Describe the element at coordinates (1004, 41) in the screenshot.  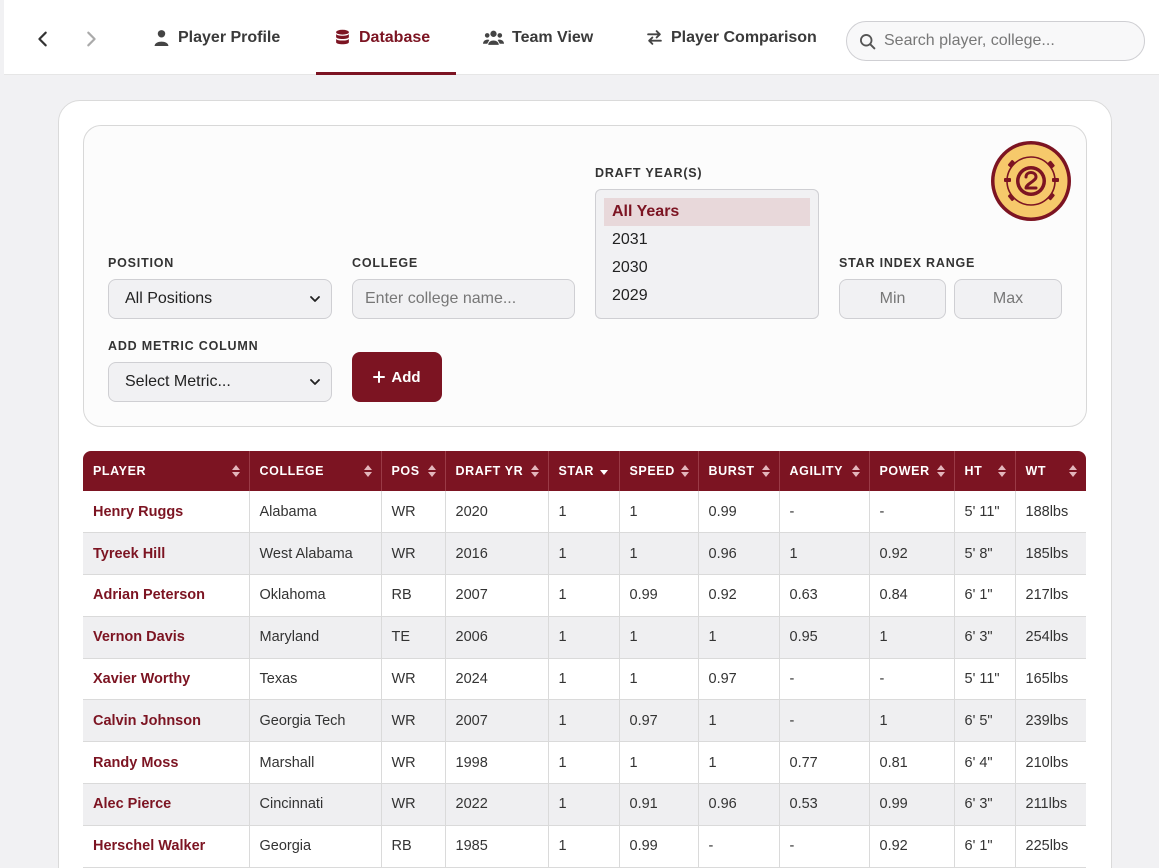
I see `search-input` at that location.